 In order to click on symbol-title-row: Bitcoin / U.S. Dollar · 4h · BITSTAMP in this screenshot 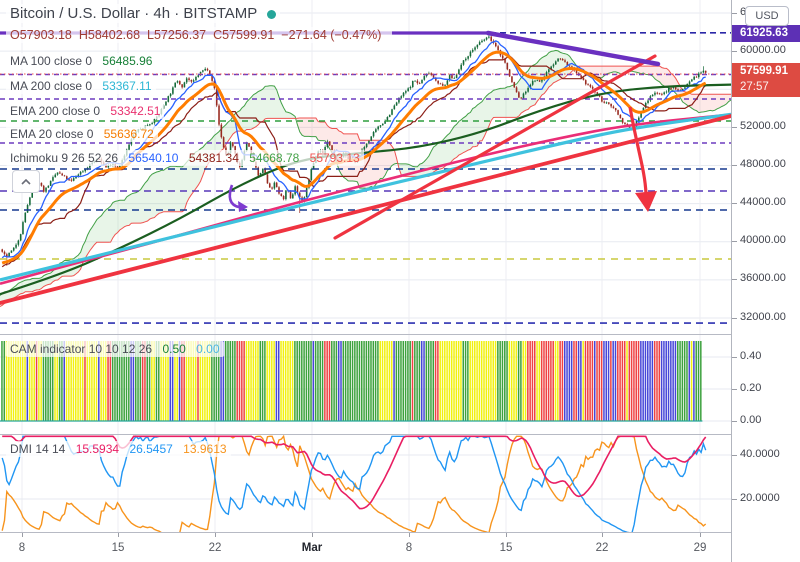, I will do `click(143, 13)`.